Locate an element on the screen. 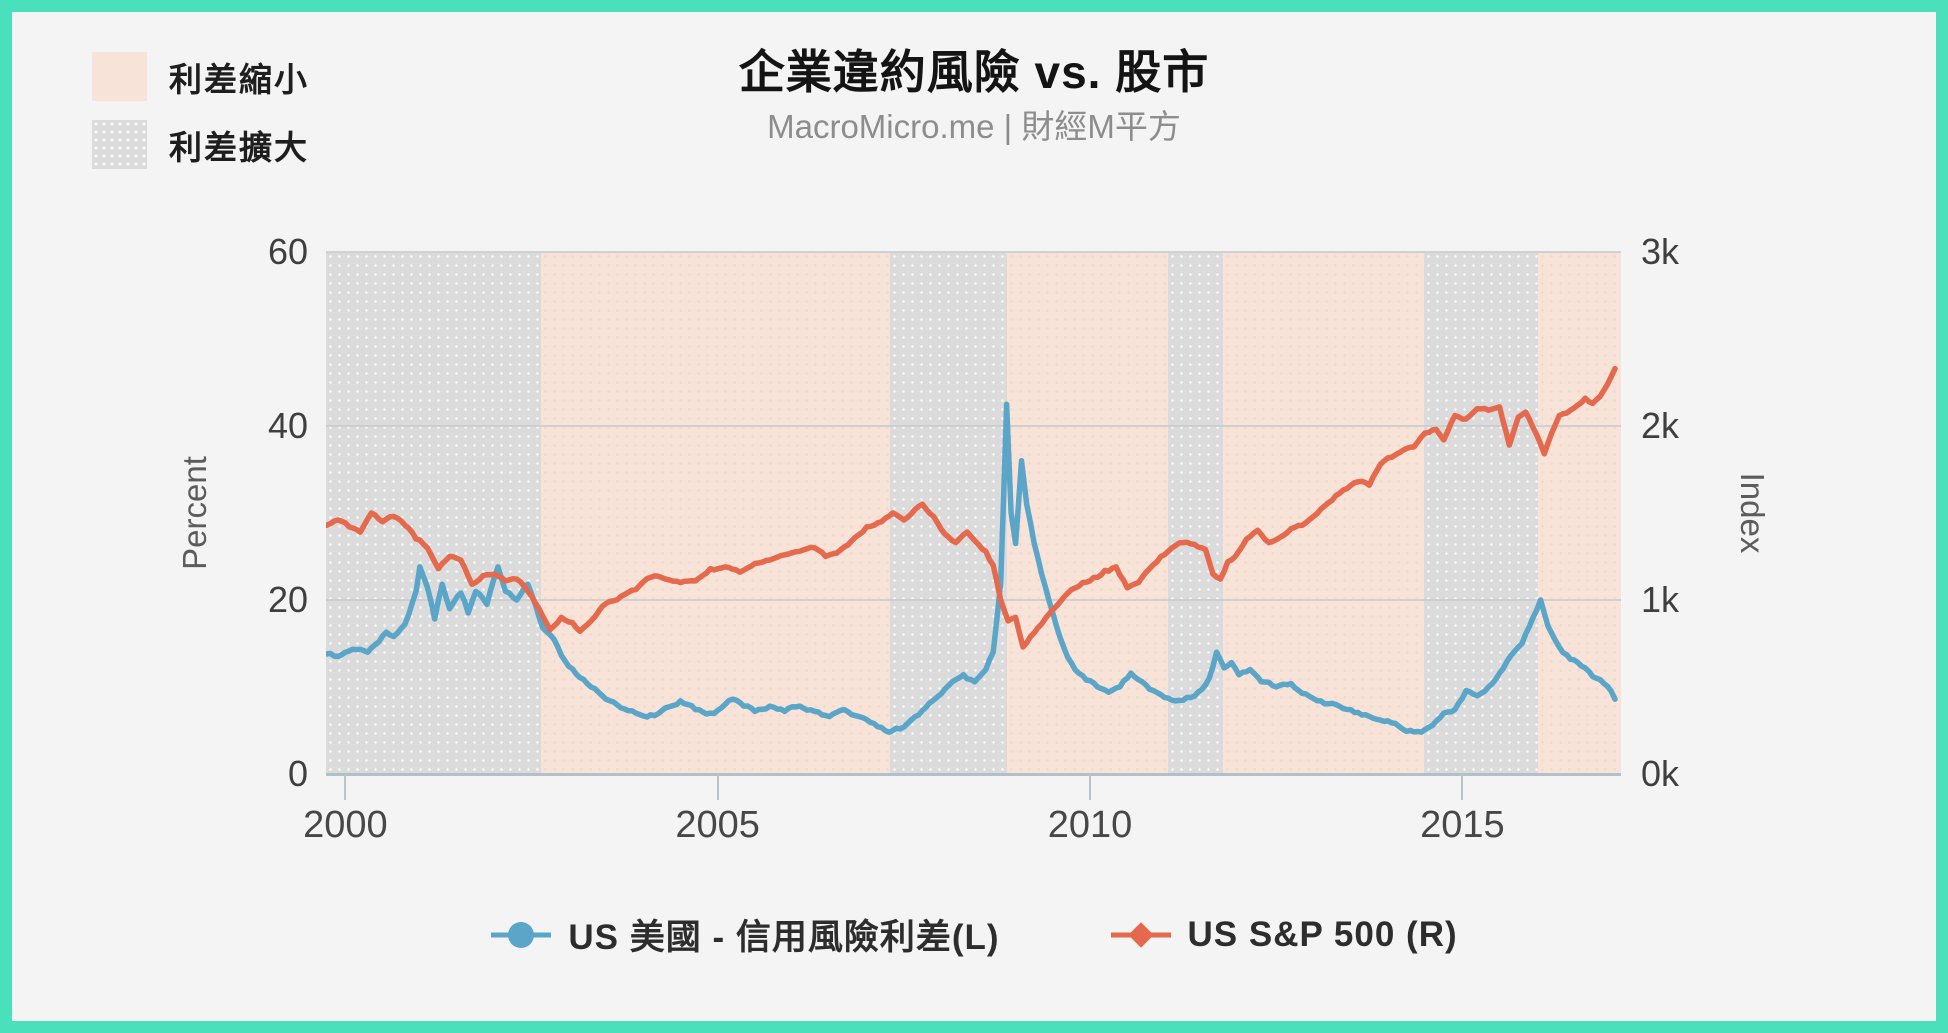 Image resolution: width=1948 pixels, height=1033 pixels. y-right-tick-label: 1k is located at coordinates (1660, 599).